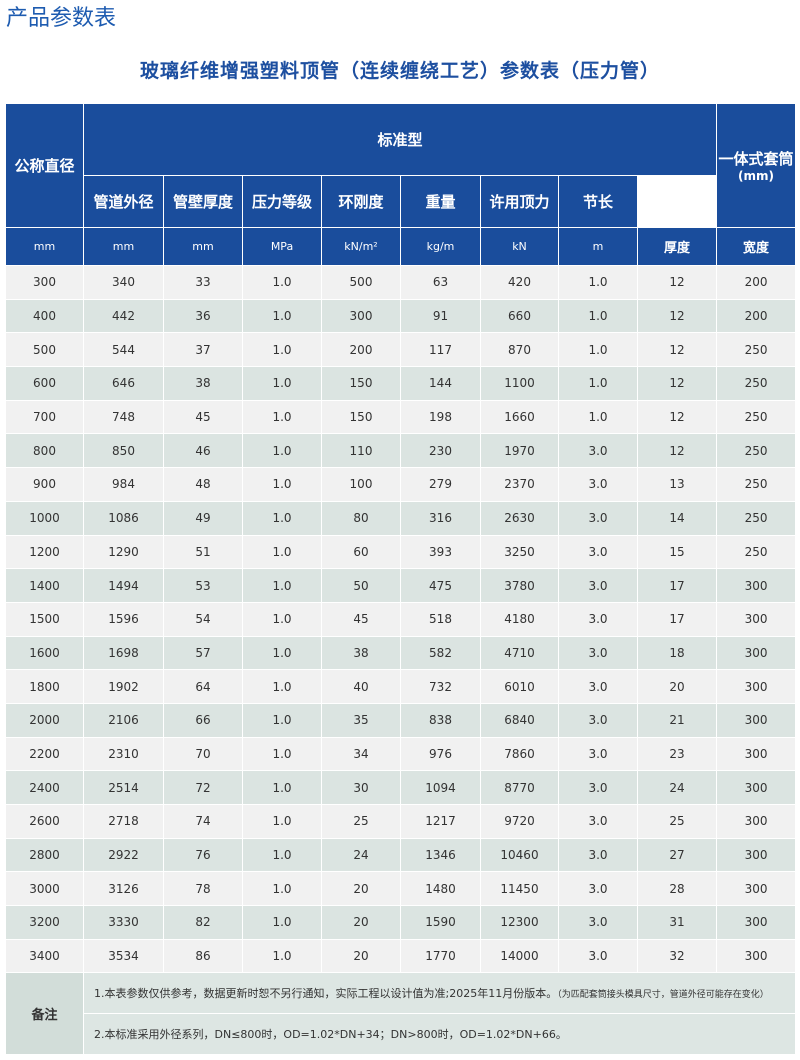 This screenshot has width=800, height=1060. What do you see at coordinates (677, 518) in the screenshot?
I see `data-cell: 14` at bounding box center [677, 518].